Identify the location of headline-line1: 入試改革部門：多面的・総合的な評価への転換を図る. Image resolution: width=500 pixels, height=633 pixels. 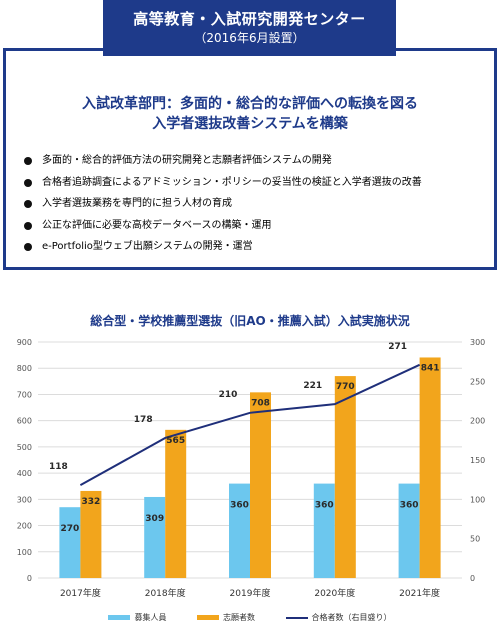
(250, 104).